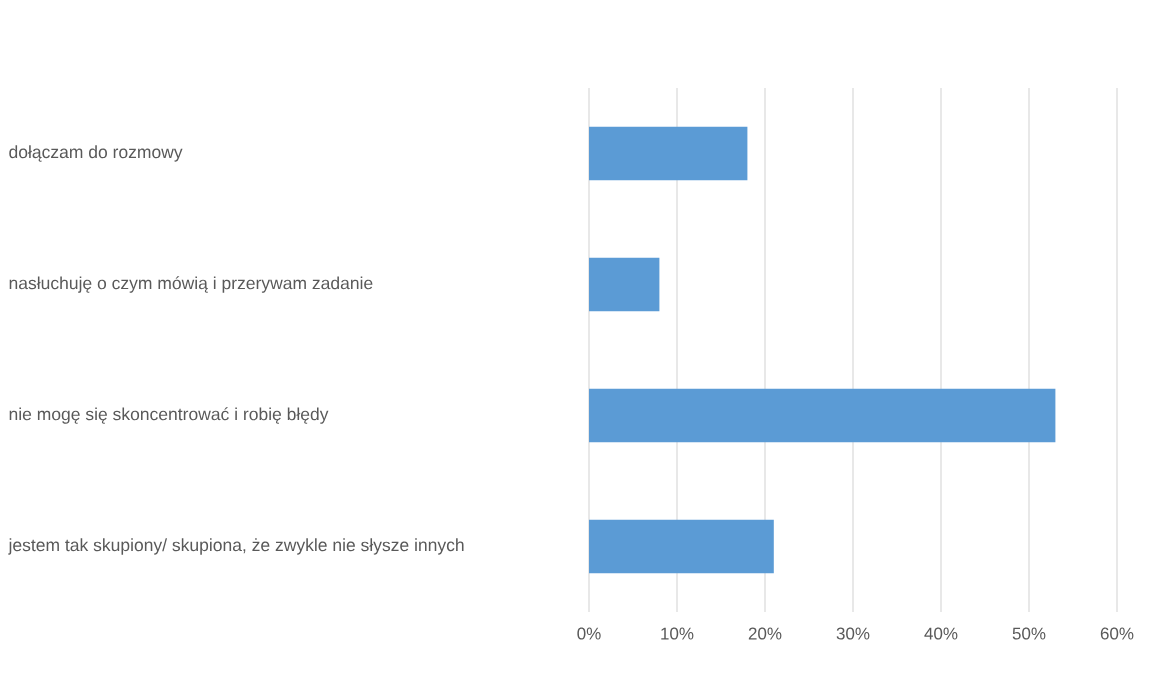  I want to click on x-tick-label: 60%, so click(1117, 633).